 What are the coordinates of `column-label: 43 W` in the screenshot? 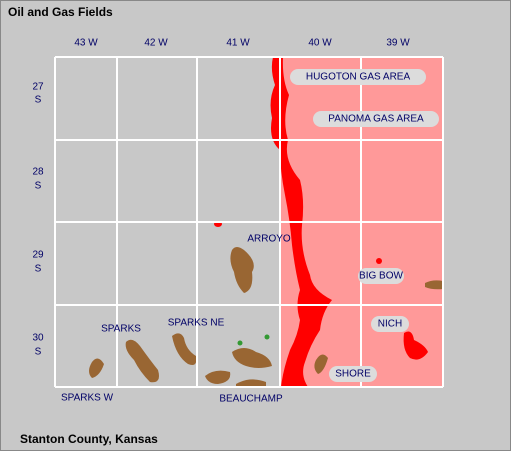 It's located at (86, 43).